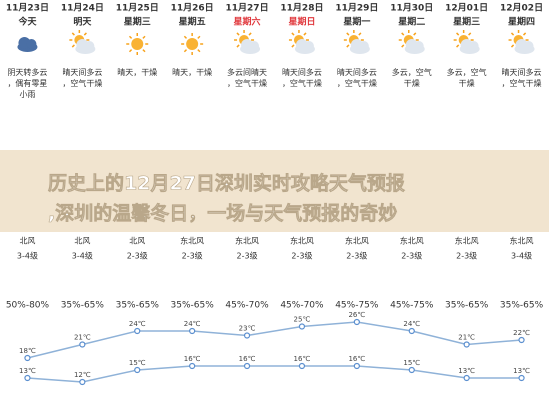  I want to click on temp-label: 13℃, so click(521, 371).